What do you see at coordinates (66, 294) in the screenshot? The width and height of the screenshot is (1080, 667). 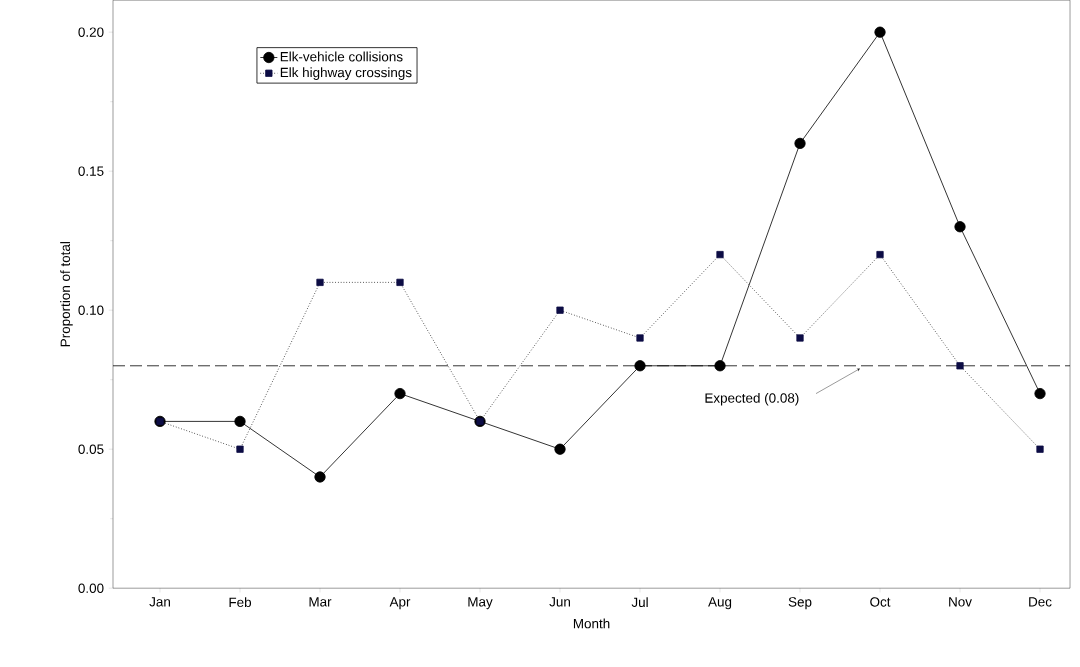 I see `y-axis-title: Proportion of total` at bounding box center [66, 294].